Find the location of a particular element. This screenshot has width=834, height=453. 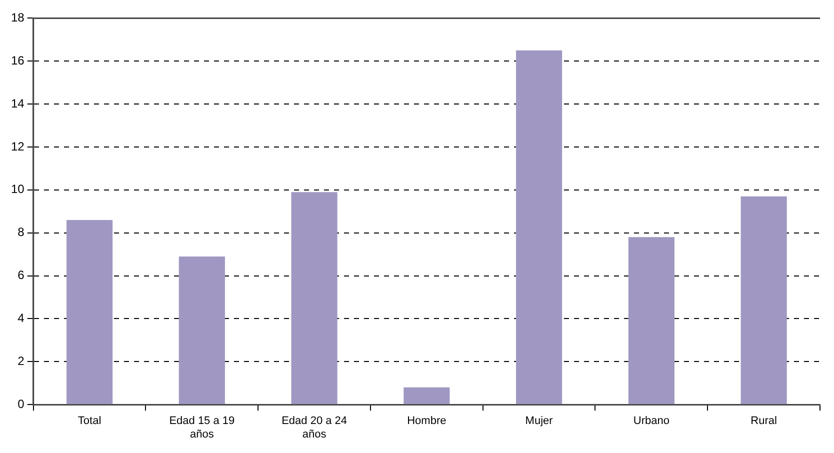

y-tick-label: 6 is located at coordinates (21, 275).